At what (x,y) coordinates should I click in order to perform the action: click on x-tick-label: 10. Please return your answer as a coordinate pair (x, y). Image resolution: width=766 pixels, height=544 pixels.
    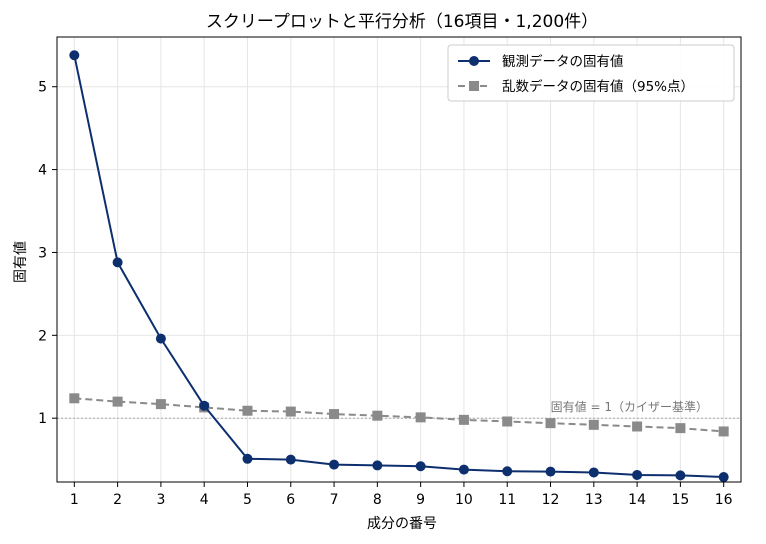
    Looking at the image, I should click on (464, 500).